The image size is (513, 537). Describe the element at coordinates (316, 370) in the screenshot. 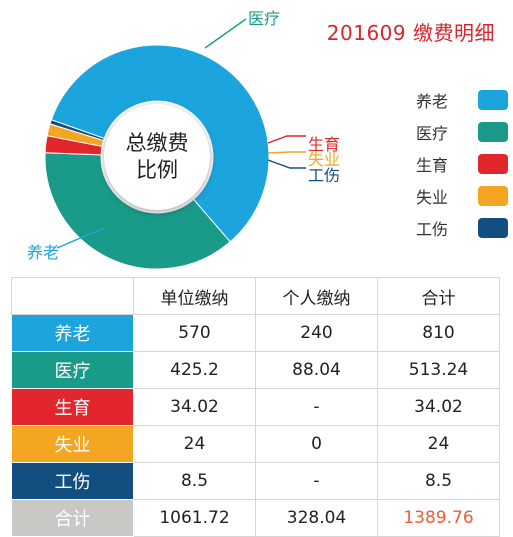

I see `personal-yiliao: 88.04` at that location.